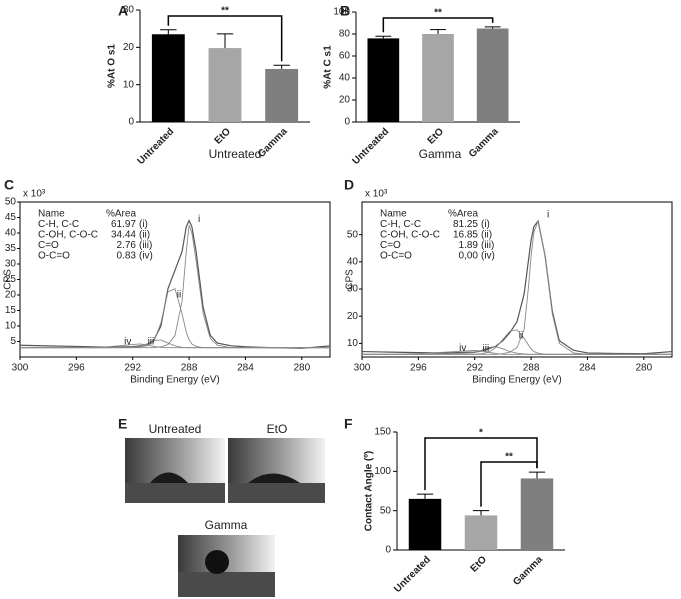 Image resolution: width=681 pixels, height=599 pixels. I want to click on table-cell: 34.44, so click(123, 235).